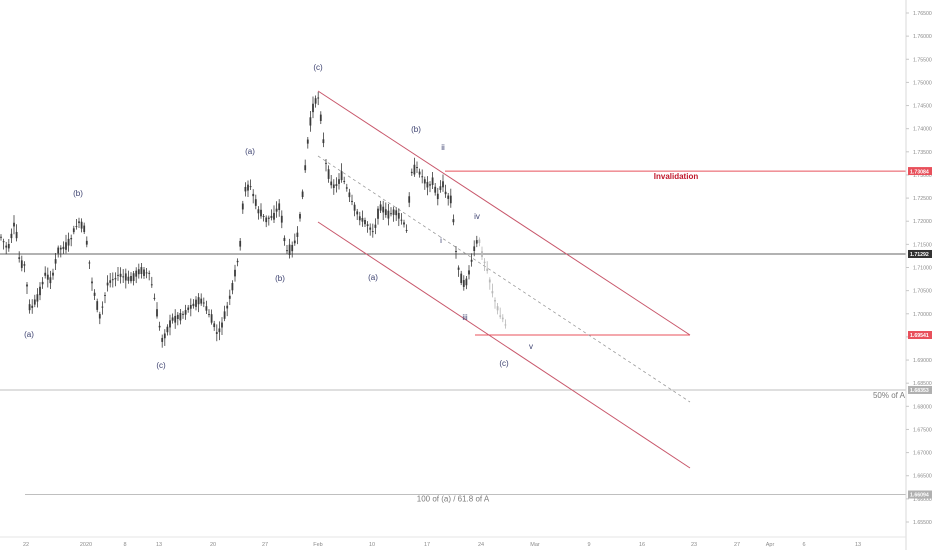  I want to click on wave-label-i: i, so click(441, 240).